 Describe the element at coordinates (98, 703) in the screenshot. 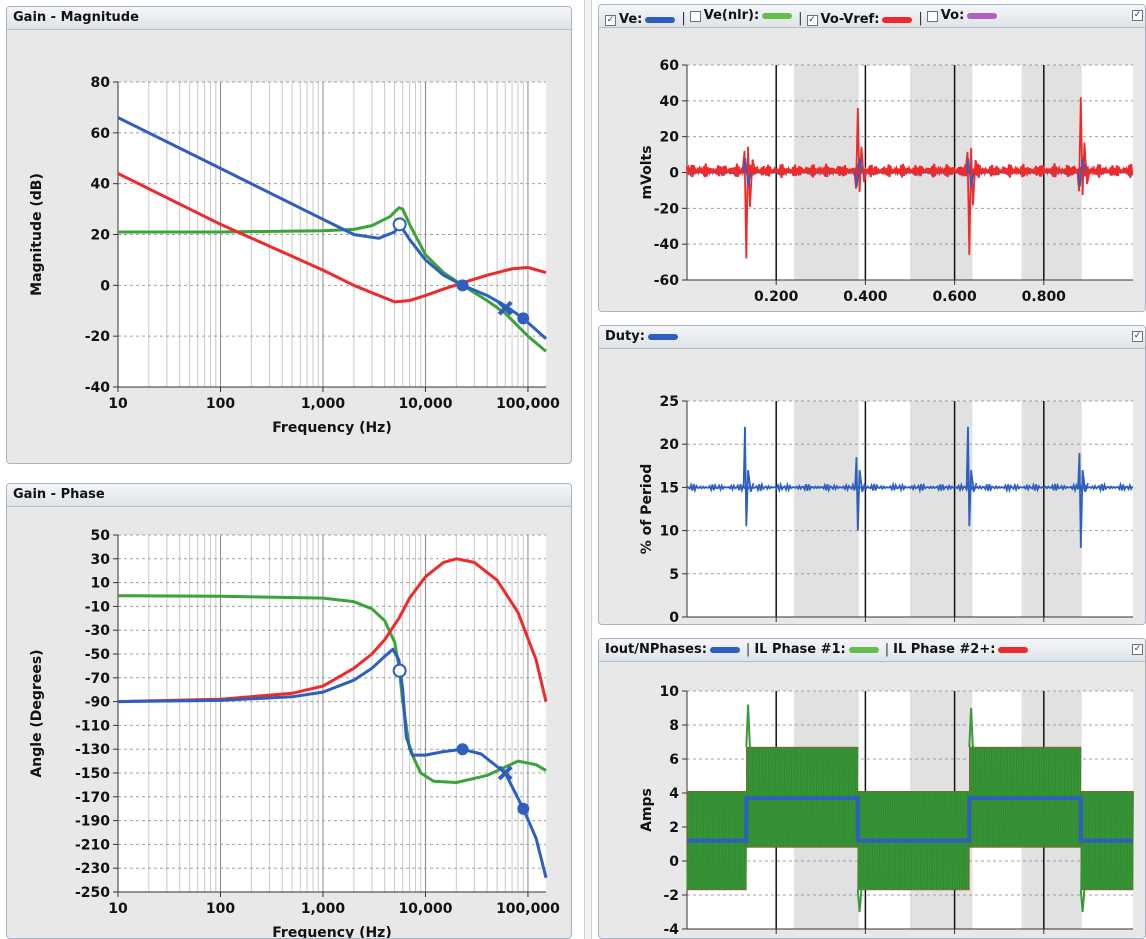

I see `y-tick-label: -90` at that location.